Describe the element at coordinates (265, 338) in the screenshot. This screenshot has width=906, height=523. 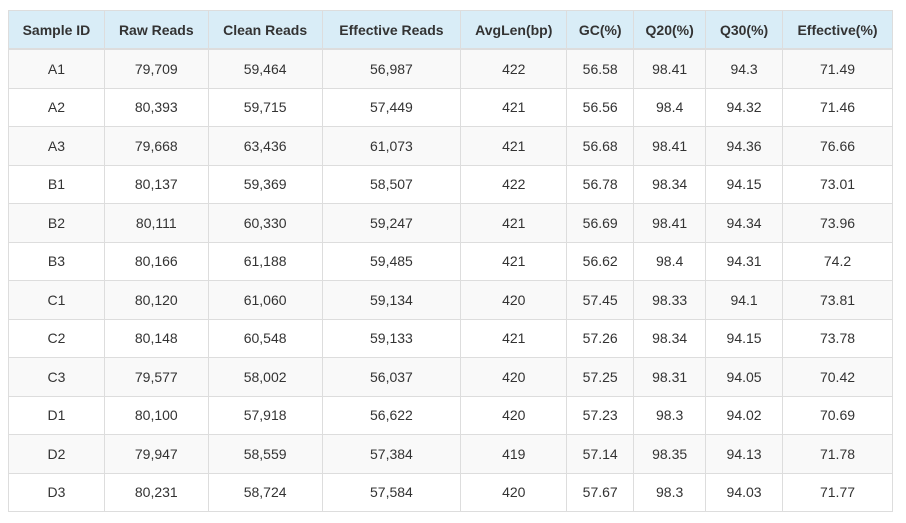
I see `table-cell: 60,548` at that location.